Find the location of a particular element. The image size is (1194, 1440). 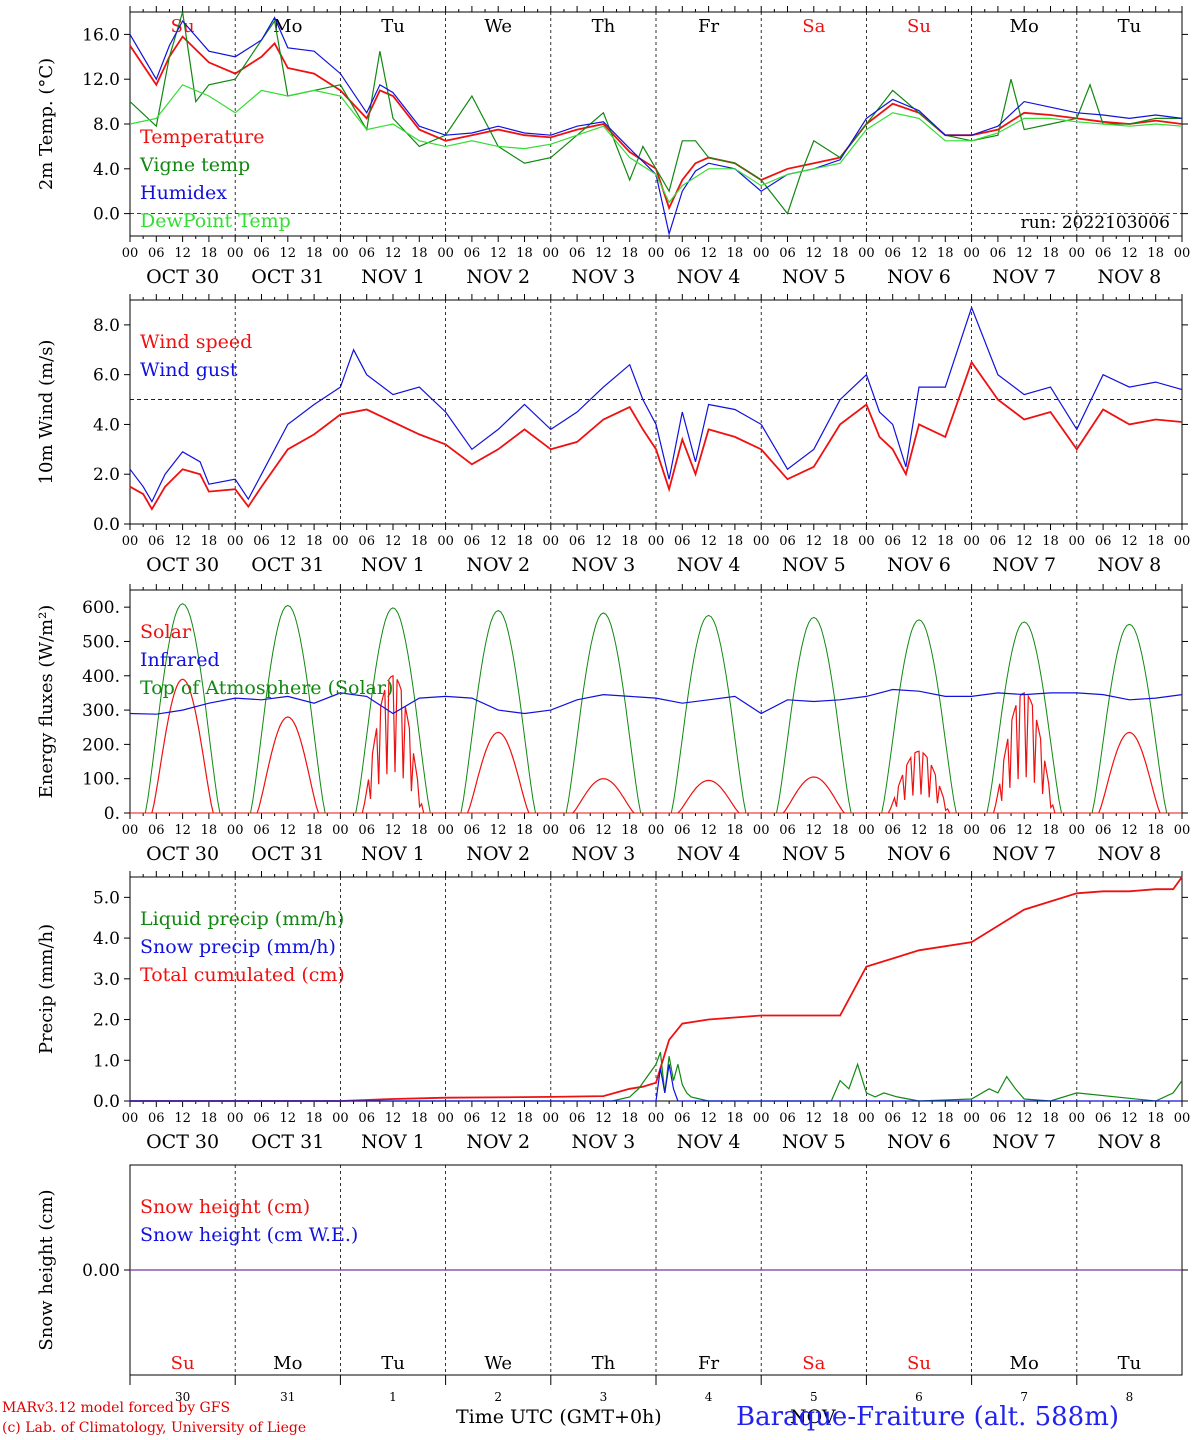

y-tick-label: 12.0 is located at coordinates (101, 80).